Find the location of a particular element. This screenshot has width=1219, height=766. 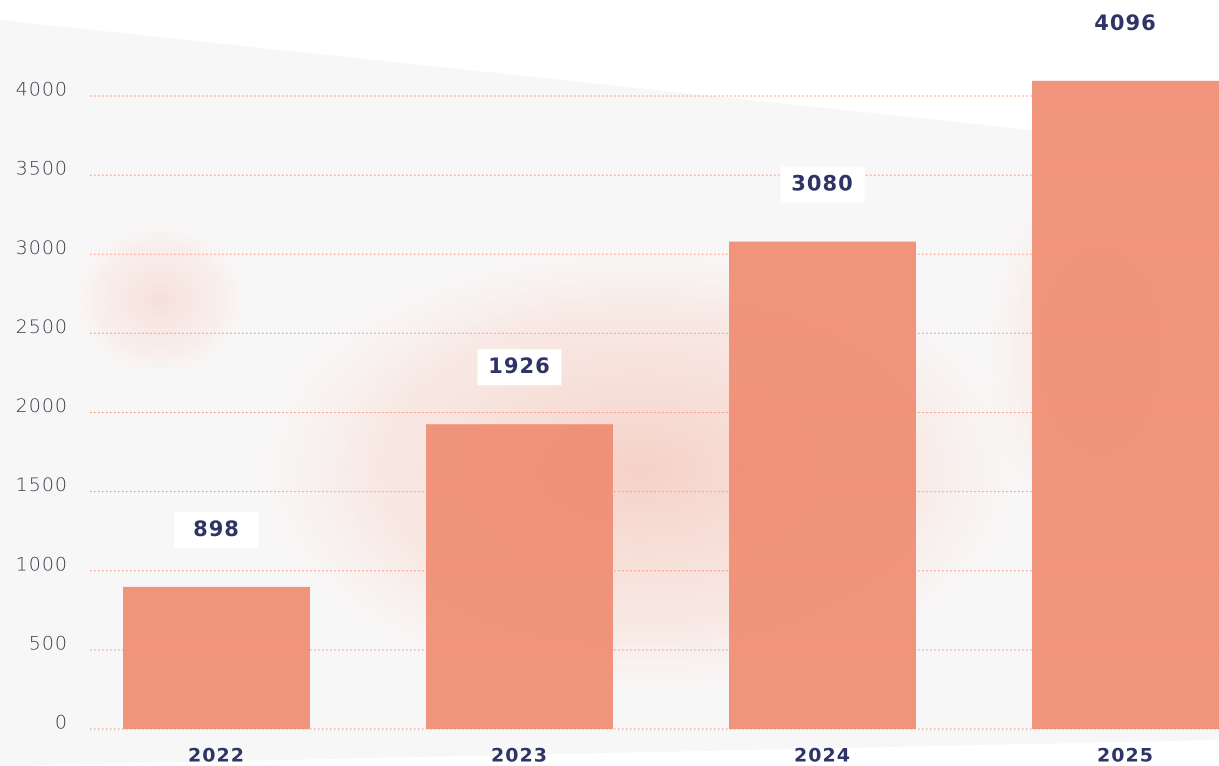

y-tick-label: 2000 is located at coordinates (42, 406).